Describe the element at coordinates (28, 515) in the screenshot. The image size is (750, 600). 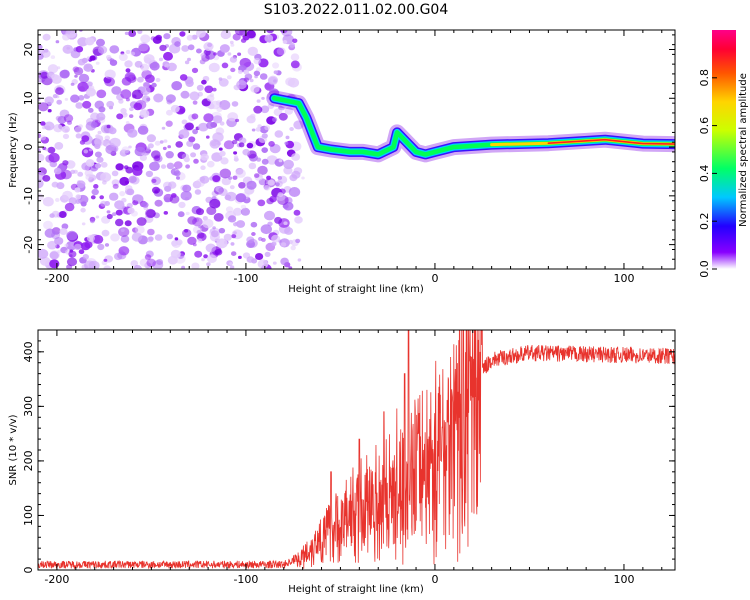
I see `snr-y-tick-label: 100` at that location.